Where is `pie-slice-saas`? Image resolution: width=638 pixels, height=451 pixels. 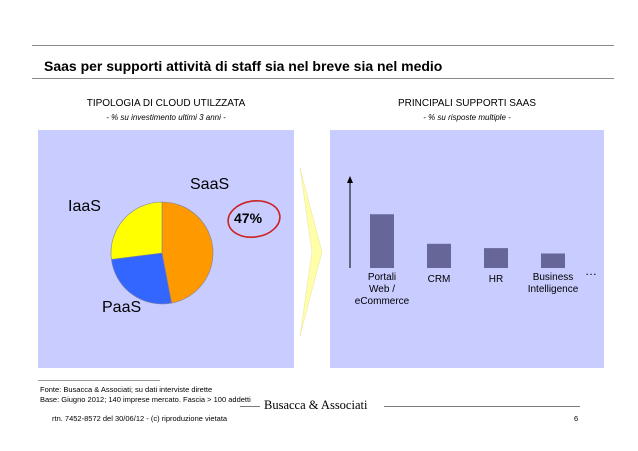 pie-slice-saas is located at coordinates (187, 252).